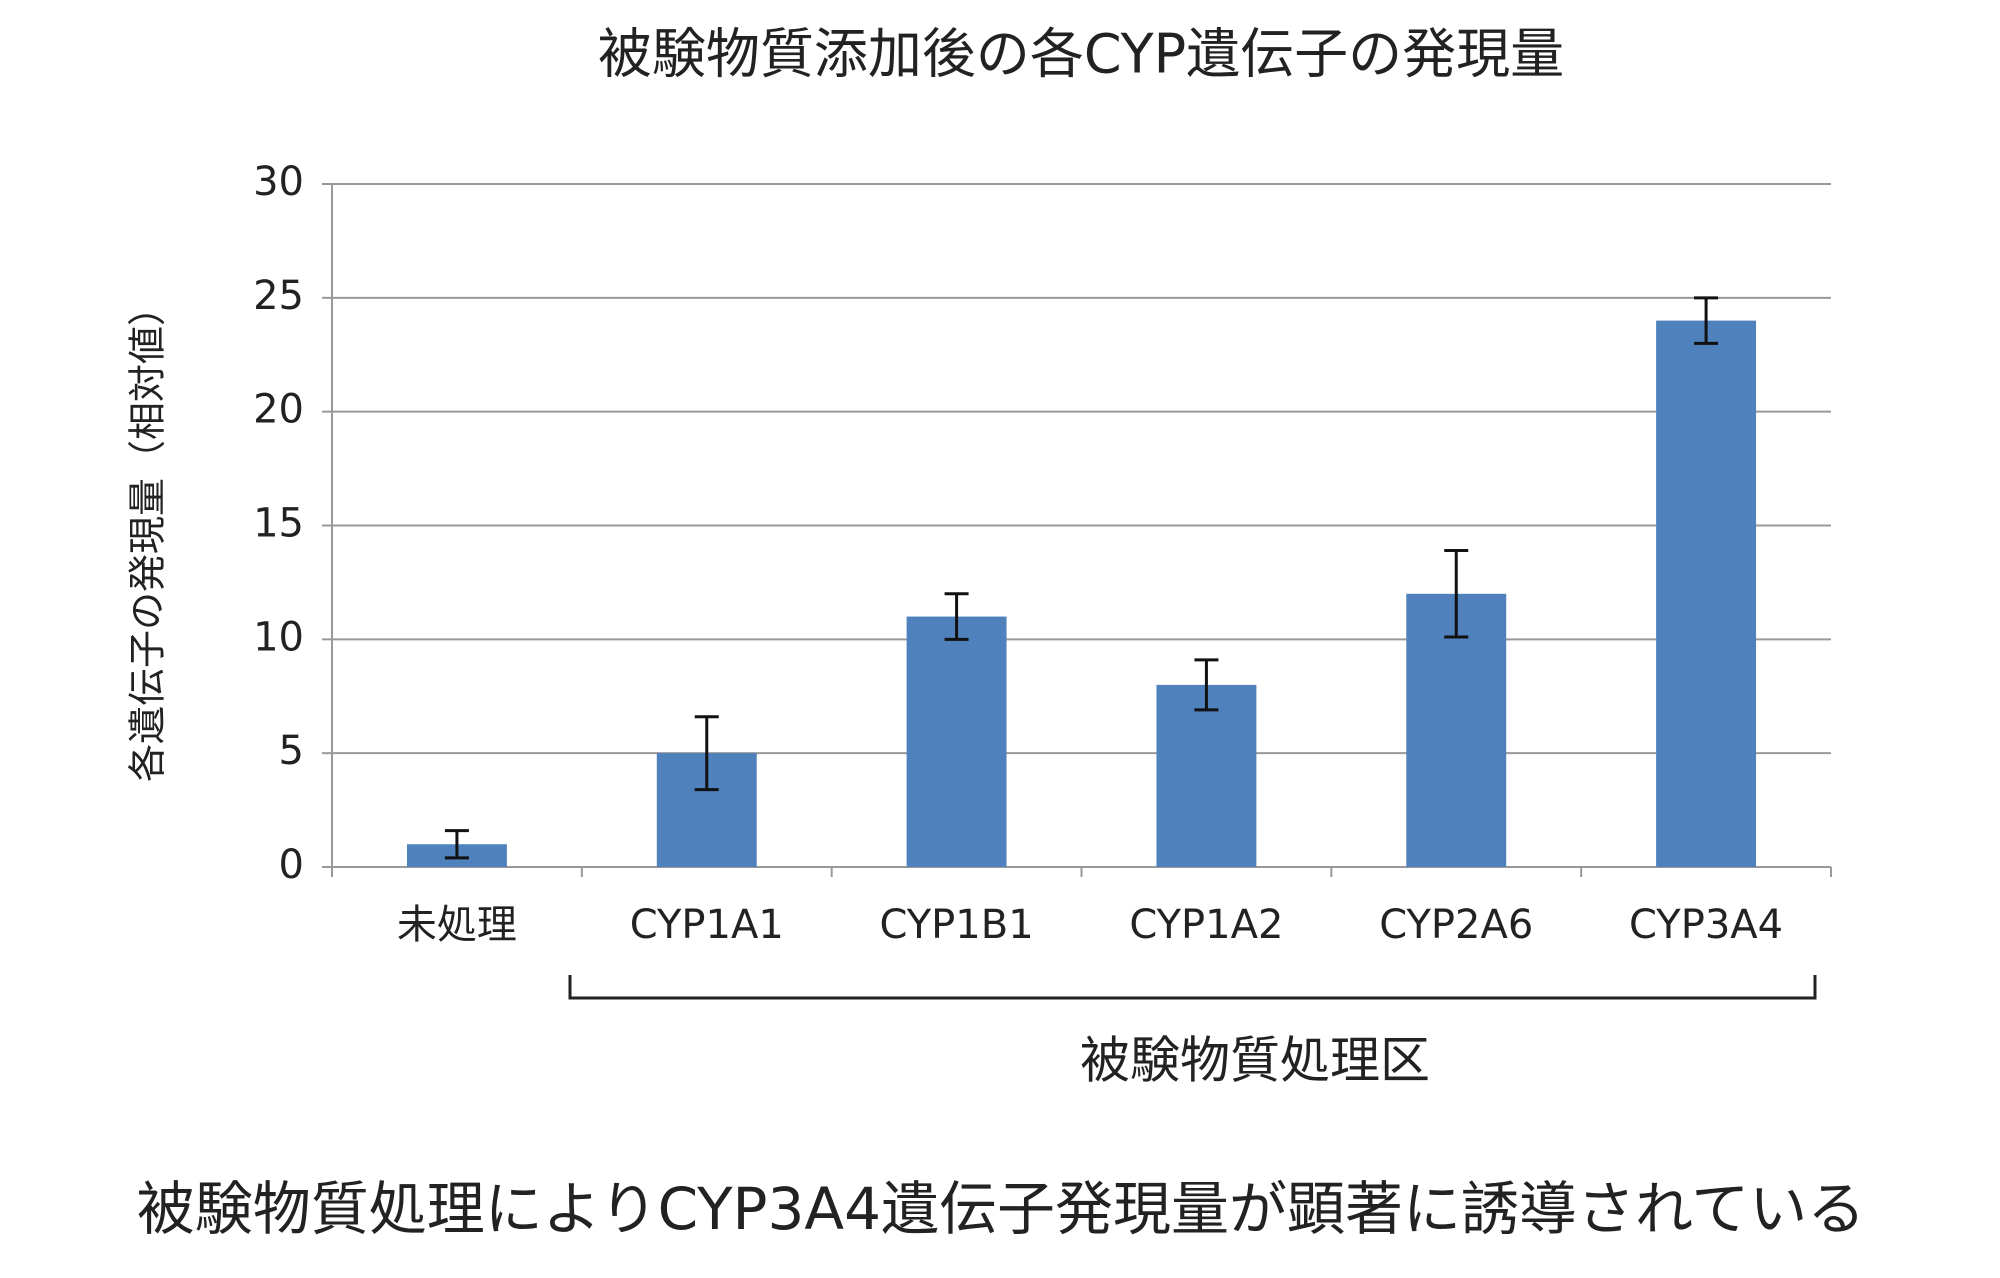 This screenshot has width=2000, height=1278. What do you see at coordinates (291, 751) in the screenshot?
I see `y-tick-label: 5` at bounding box center [291, 751].